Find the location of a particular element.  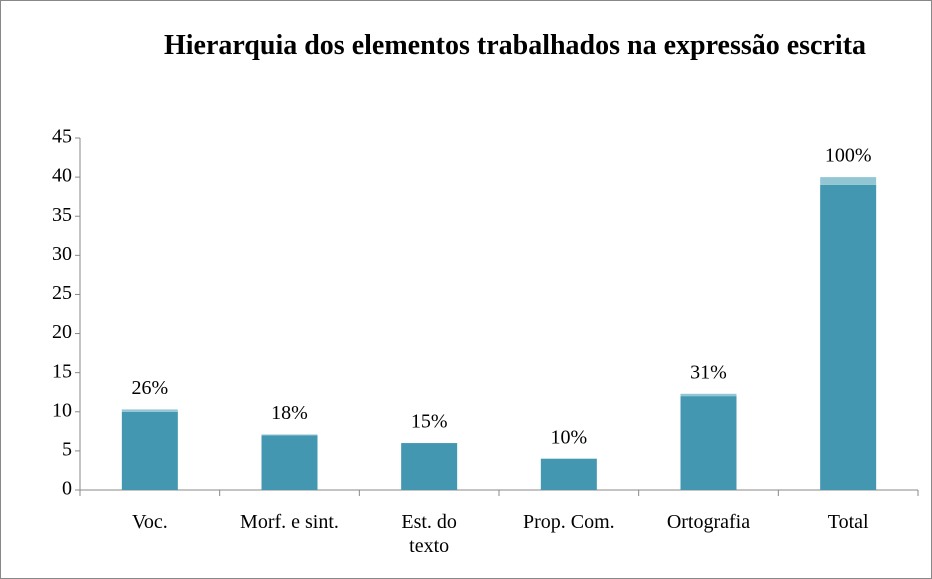

y-tick-label: 30 is located at coordinates (62, 254).